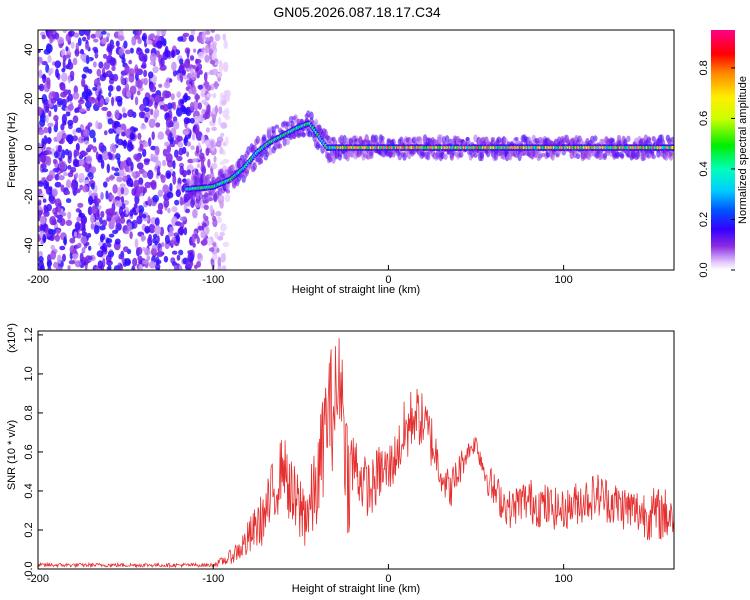  I want to click on colorbar-gradient, so click(723, 150).